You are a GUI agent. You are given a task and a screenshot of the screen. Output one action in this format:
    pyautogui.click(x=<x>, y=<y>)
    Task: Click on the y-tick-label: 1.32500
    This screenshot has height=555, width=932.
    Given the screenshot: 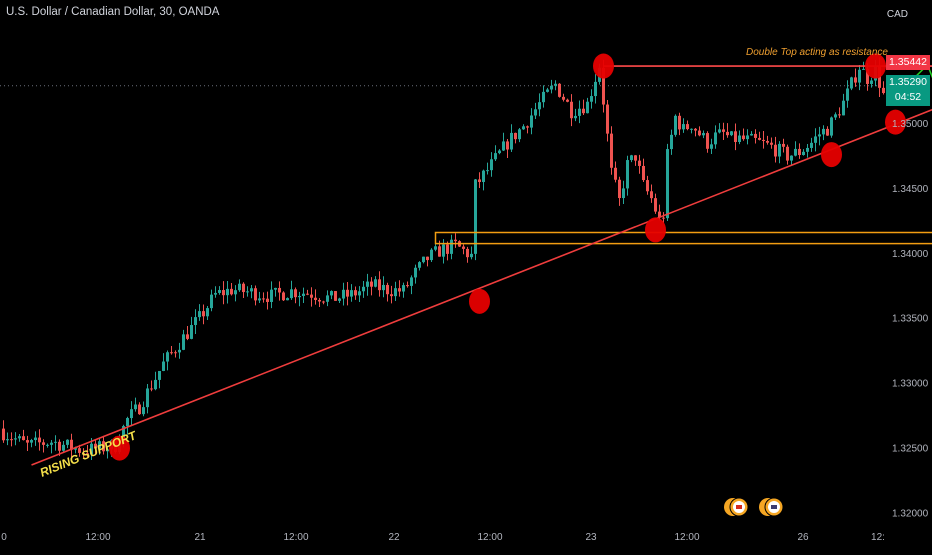 What is the action you would take?
    pyautogui.click(x=910, y=449)
    